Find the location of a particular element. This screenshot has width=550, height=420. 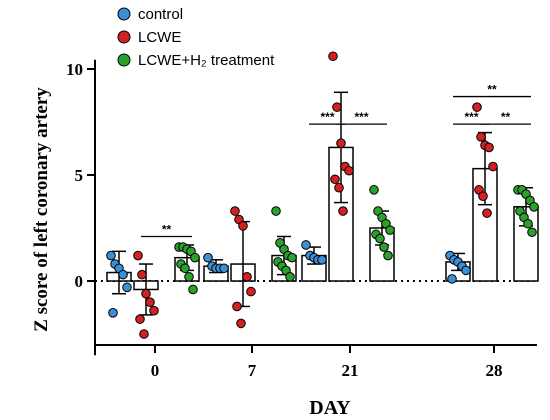

x-tick-label: 0 is located at coordinates (155, 370).